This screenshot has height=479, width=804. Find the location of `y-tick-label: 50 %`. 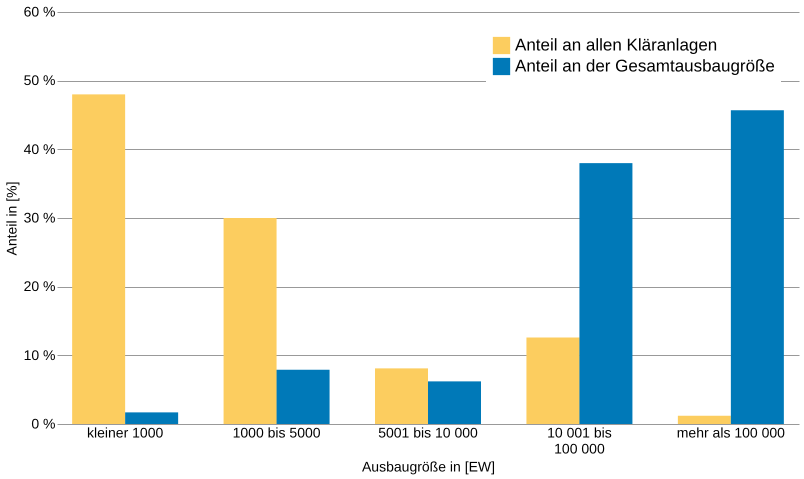

y-tick-label: 50 % is located at coordinates (40, 80).